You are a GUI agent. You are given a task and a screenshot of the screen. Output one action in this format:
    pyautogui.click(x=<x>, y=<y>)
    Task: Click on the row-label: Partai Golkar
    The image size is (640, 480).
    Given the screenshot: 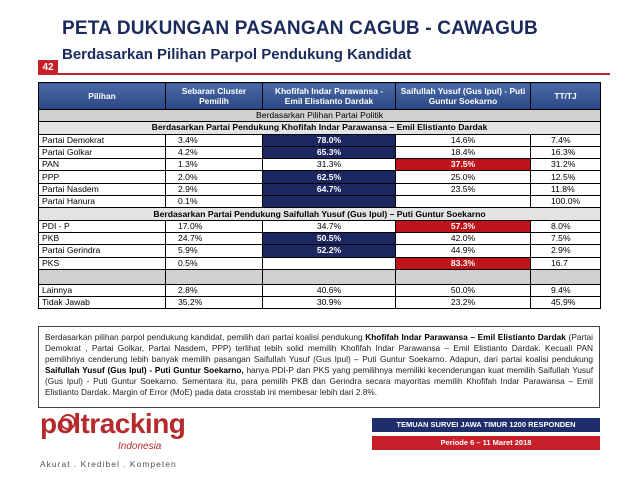 What is the action you would take?
    pyautogui.click(x=102, y=152)
    